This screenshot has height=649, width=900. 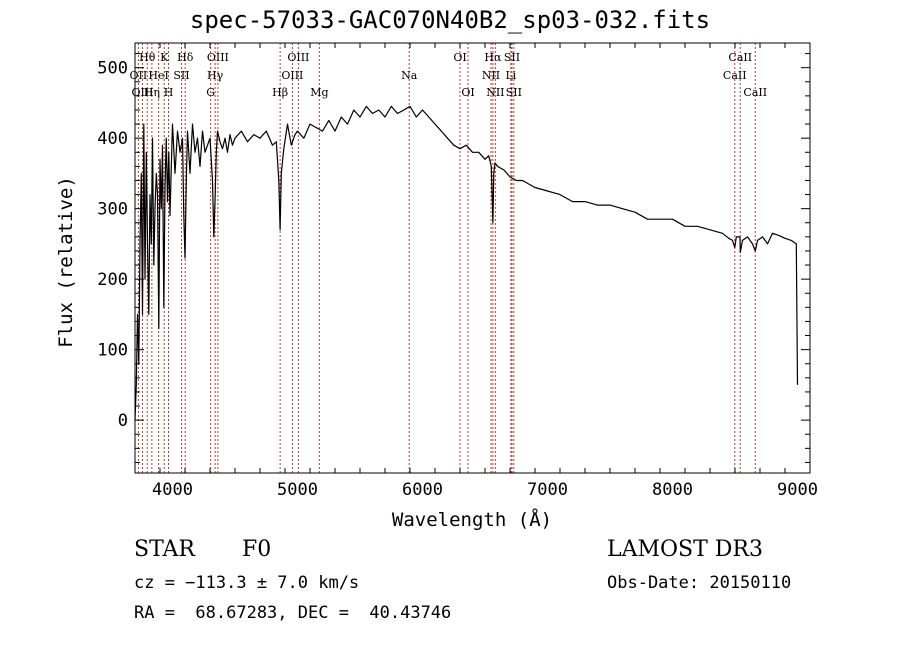 What do you see at coordinates (293, 613) in the screenshot?
I see `coordinates: RA = 68.67283, DEC = 40.43746` at bounding box center [293, 613].